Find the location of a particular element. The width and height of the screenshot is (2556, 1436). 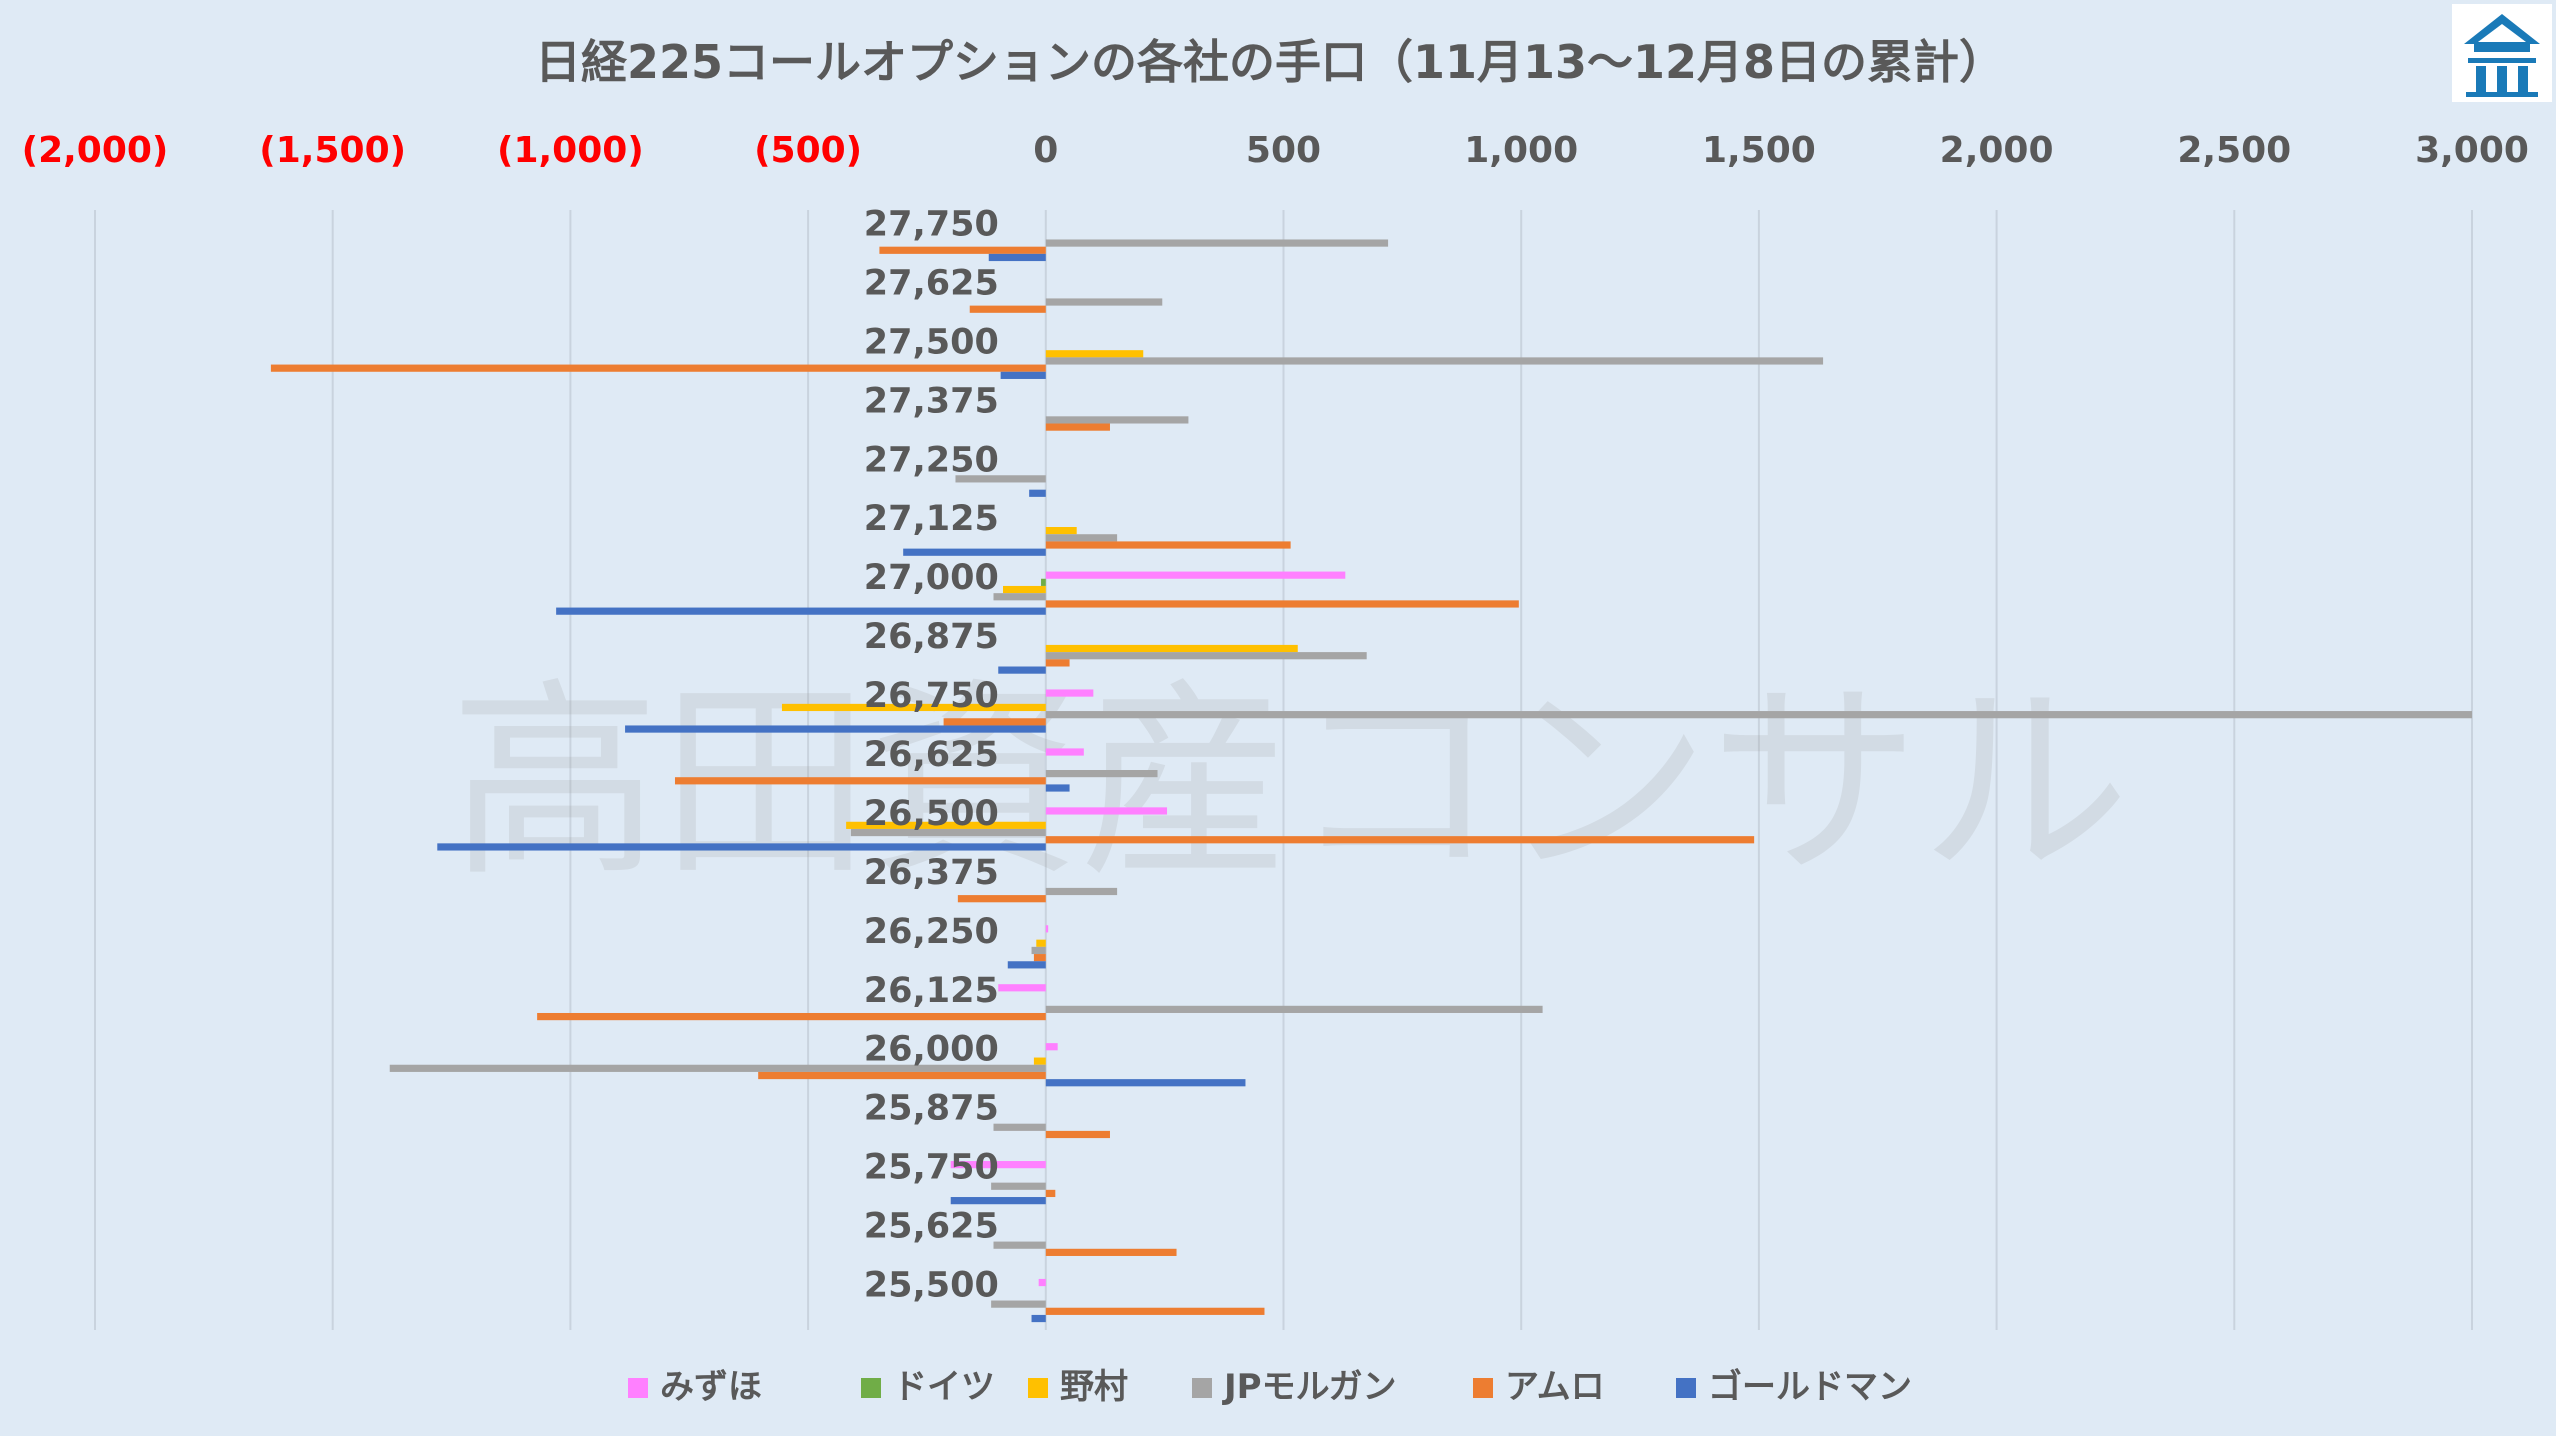

y-tick-label: 26,750 is located at coordinates (931, 696).